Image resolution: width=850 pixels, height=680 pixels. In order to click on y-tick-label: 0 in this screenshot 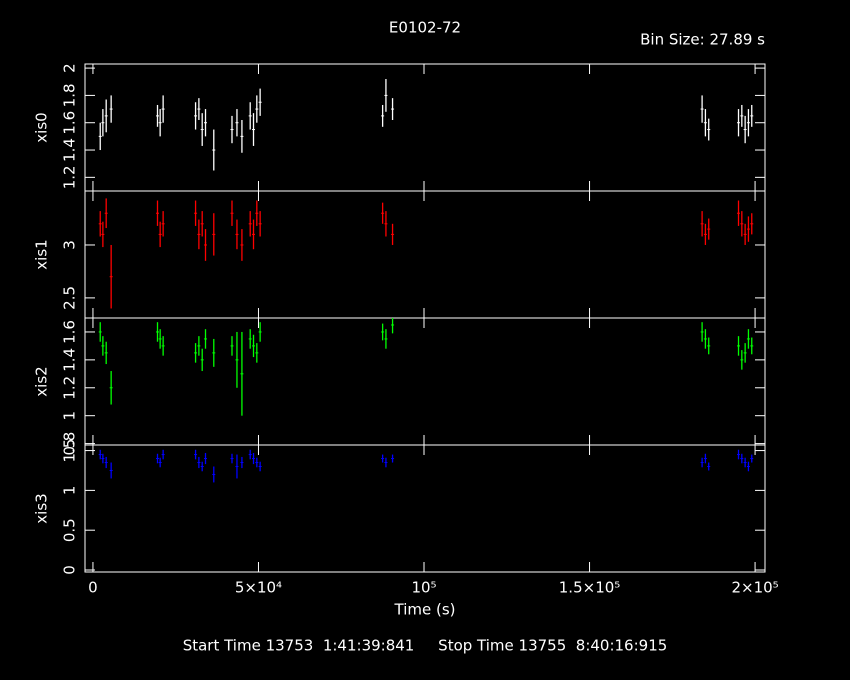, I will do `click(70, 570)`.